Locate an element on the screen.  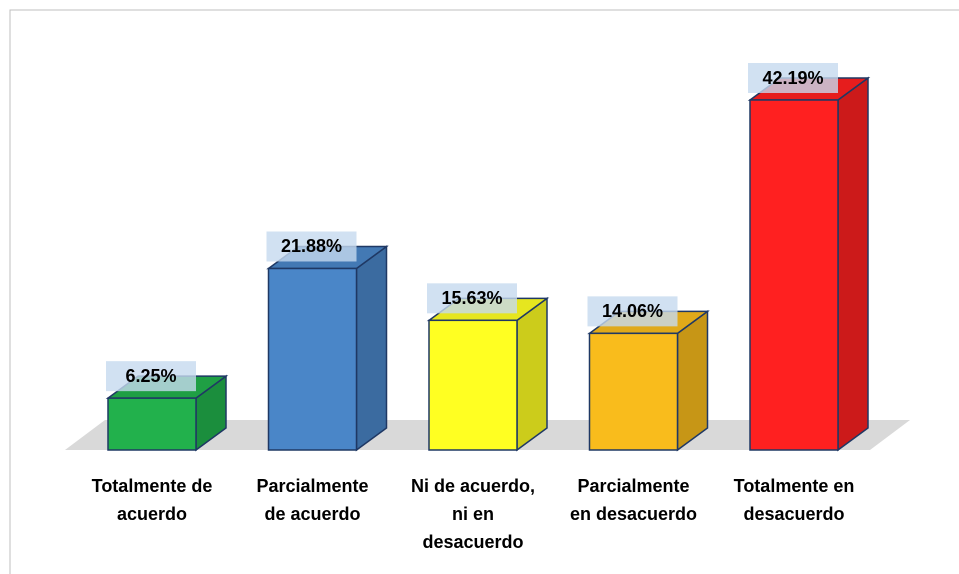
value-label: 6.25% is located at coordinates (150, 376).